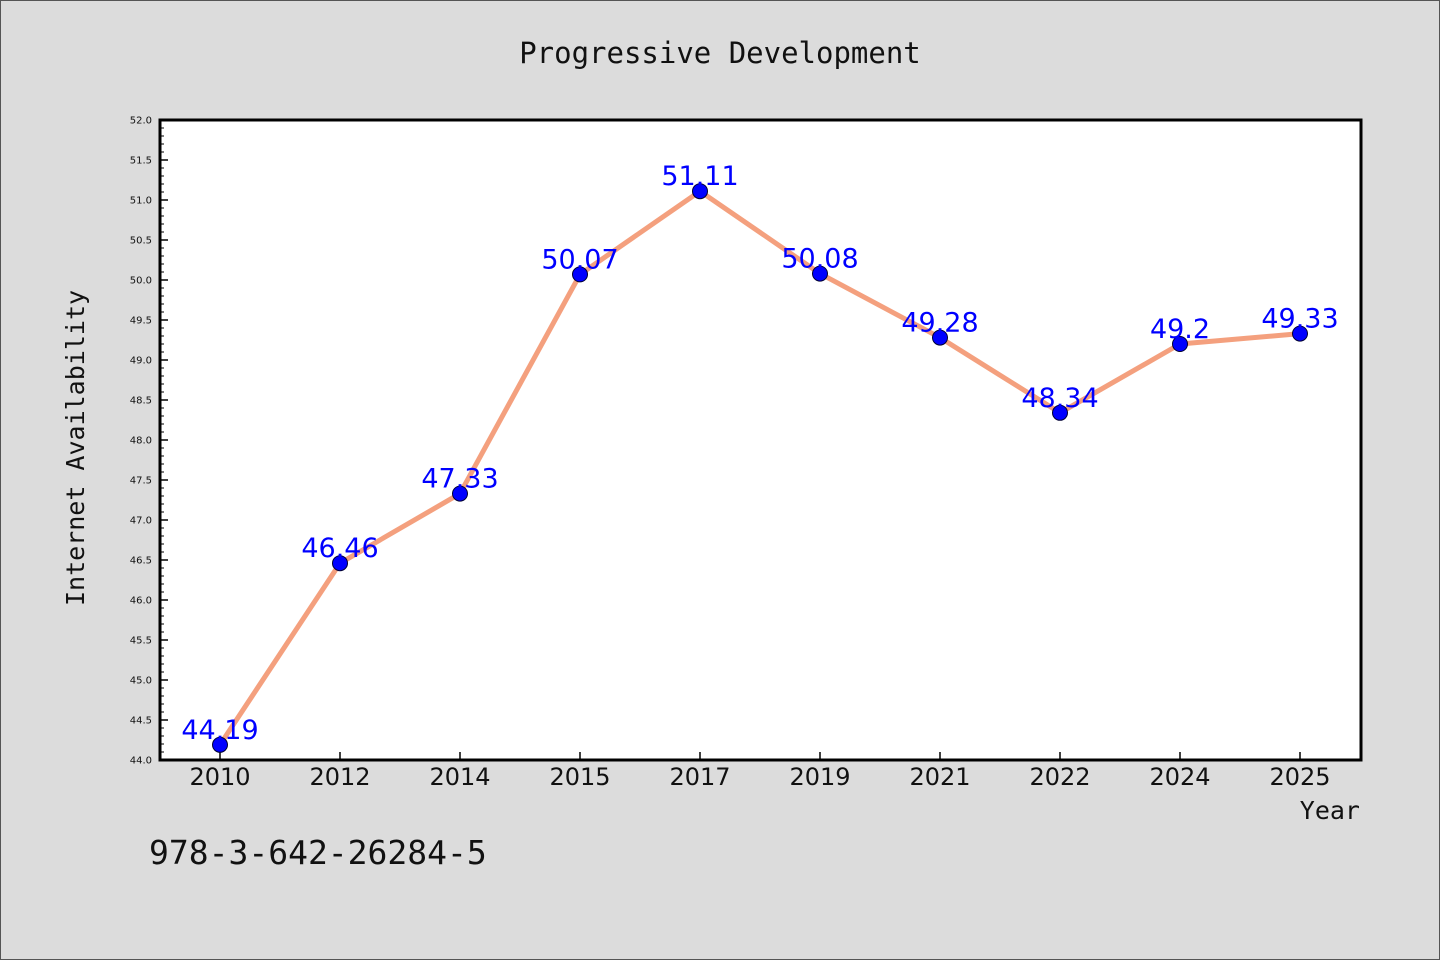  Describe the element at coordinates (1330, 810) in the screenshot. I see `x-axis-label: Year` at that location.